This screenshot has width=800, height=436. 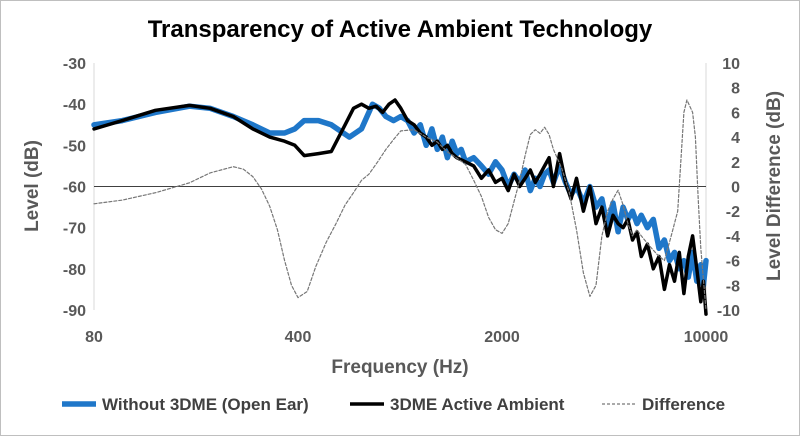 What do you see at coordinates (735, 113) in the screenshot?
I see `y2-tick-label: 6` at bounding box center [735, 113].